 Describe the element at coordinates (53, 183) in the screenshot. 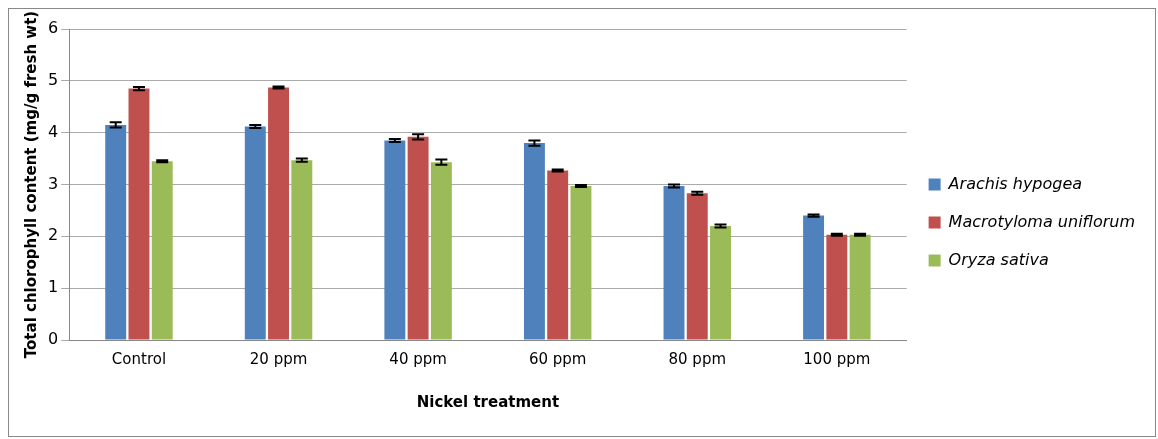

I see `y-tick-label: 3` at that location.